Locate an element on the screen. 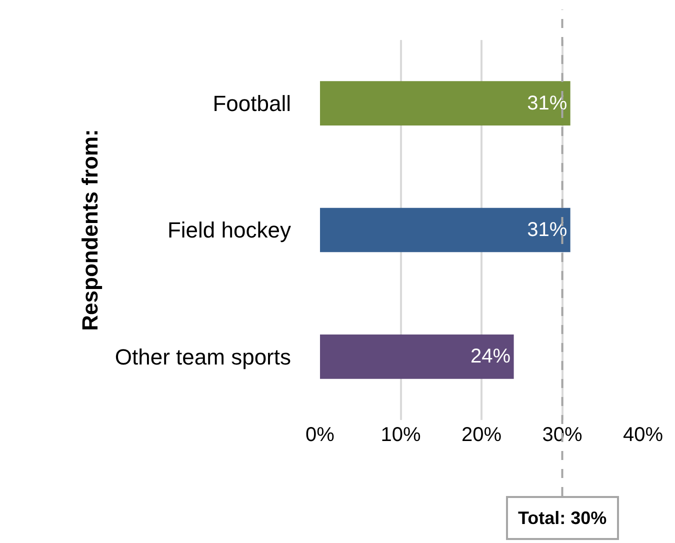 The width and height of the screenshot is (675, 543). ref-line-label: Total: 30% is located at coordinates (562, 518).